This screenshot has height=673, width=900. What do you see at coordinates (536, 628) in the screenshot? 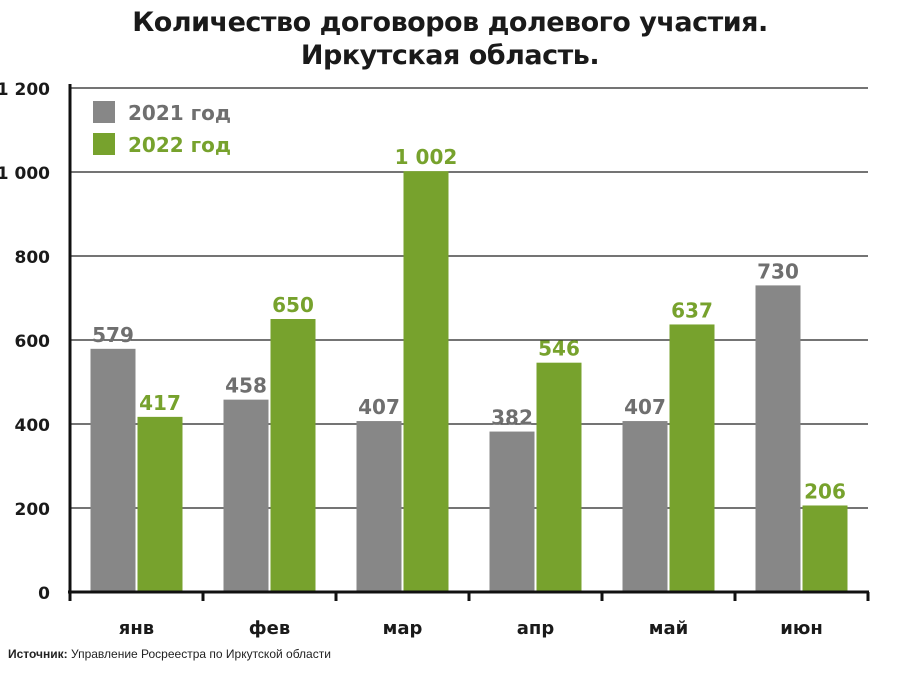
I see `x-tick-label: апр` at bounding box center [536, 628].